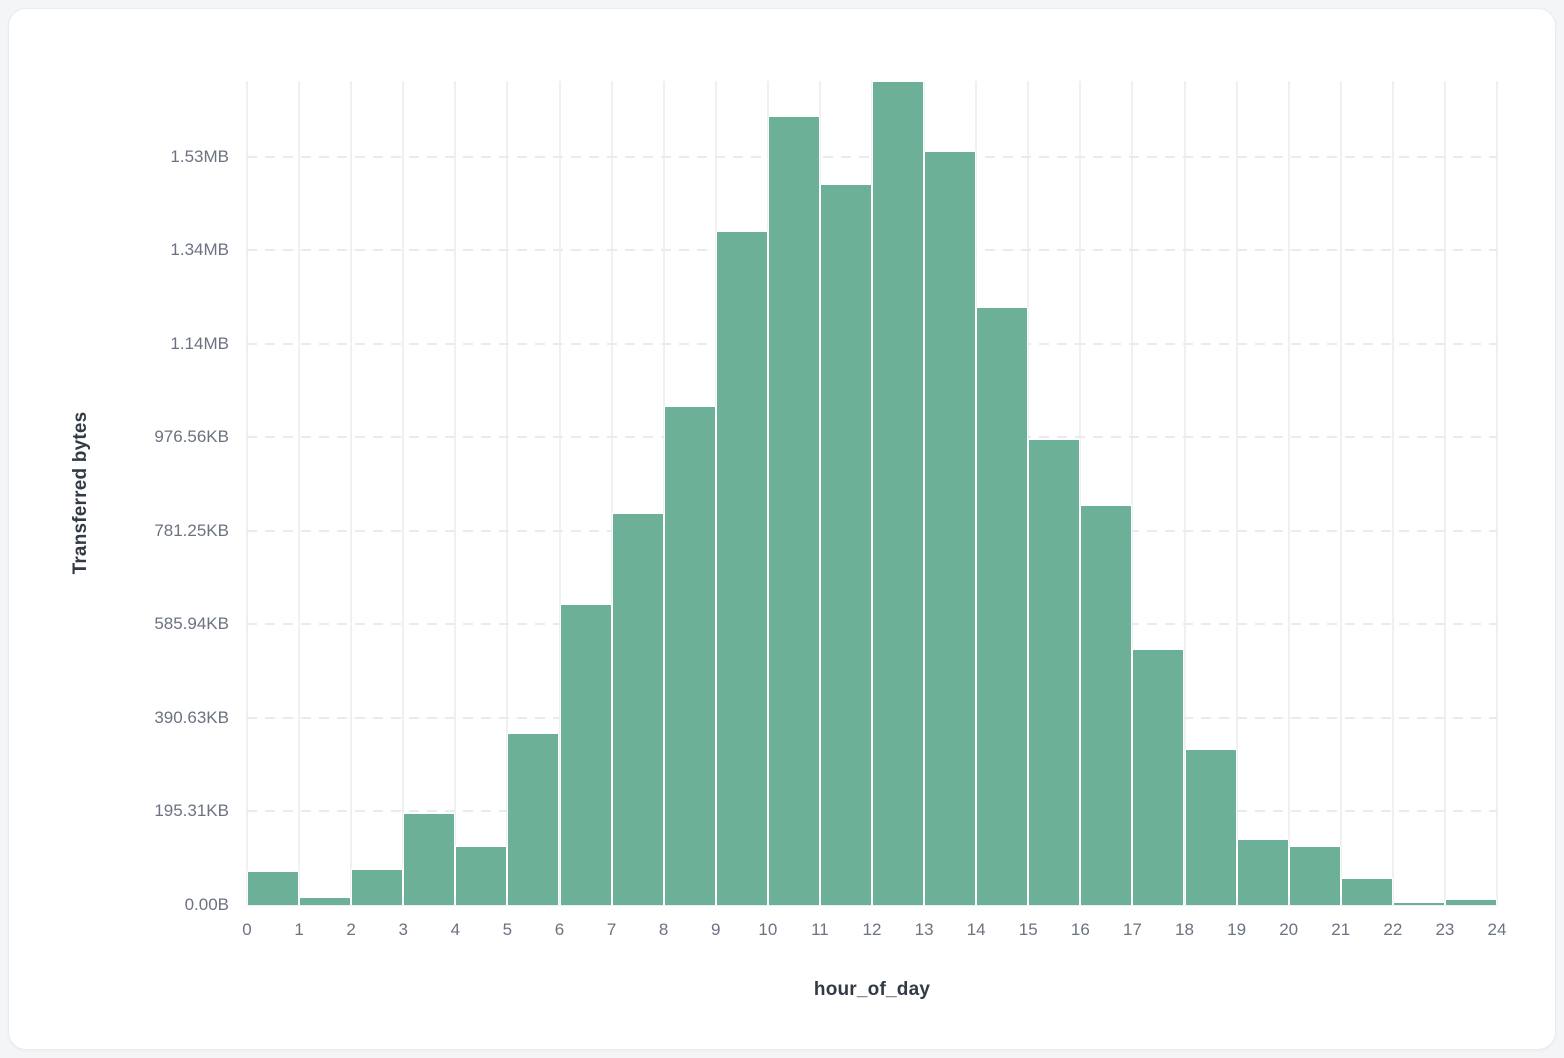  Describe the element at coordinates (191, 811) in the screenshot. I see `y-tick-label: 195.31KB` at that location.